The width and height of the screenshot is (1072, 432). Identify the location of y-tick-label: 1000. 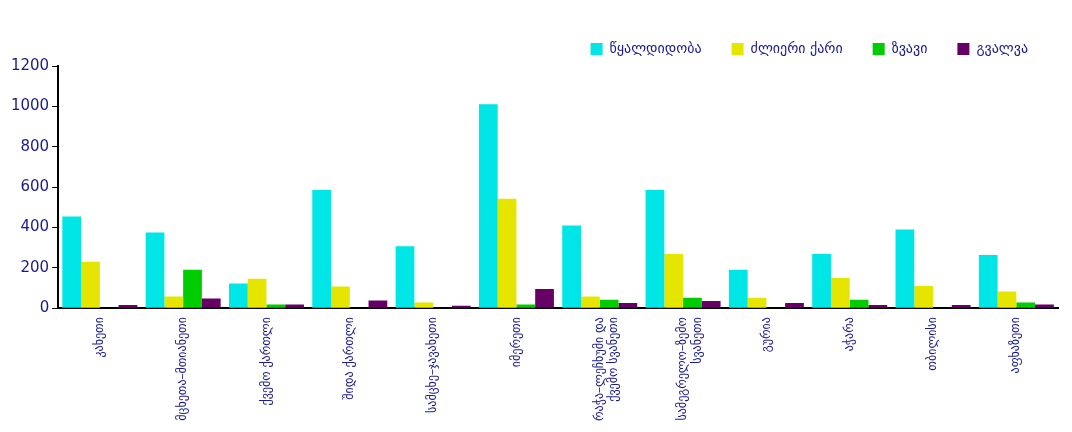
(30, 105).